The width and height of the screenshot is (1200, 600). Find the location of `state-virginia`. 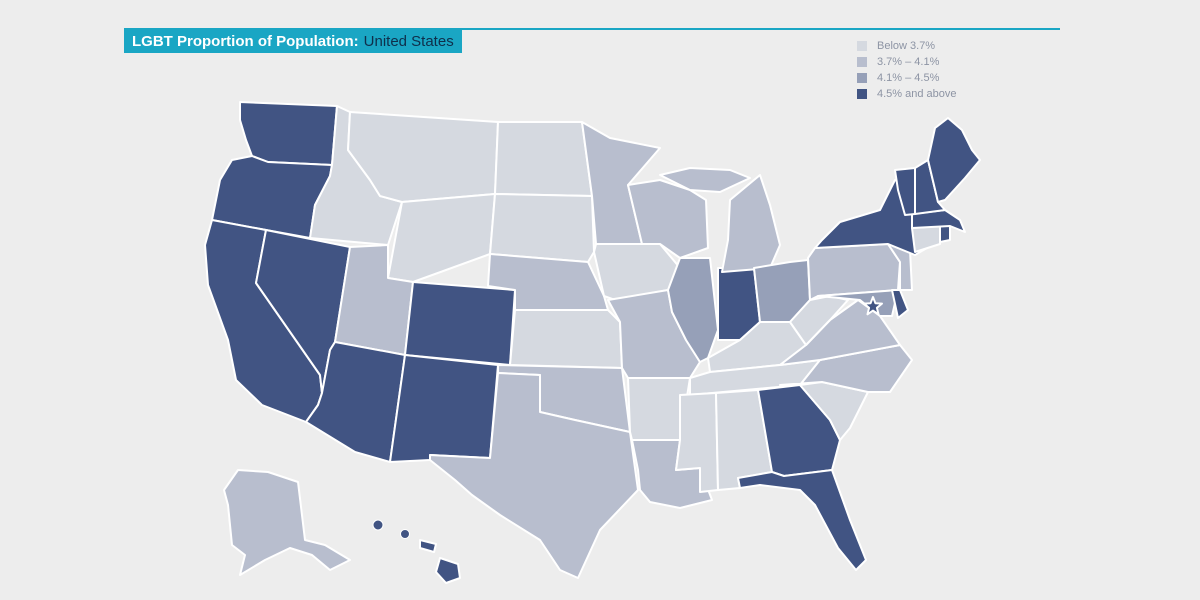

state-virginia is located at coordinates (840, 332).